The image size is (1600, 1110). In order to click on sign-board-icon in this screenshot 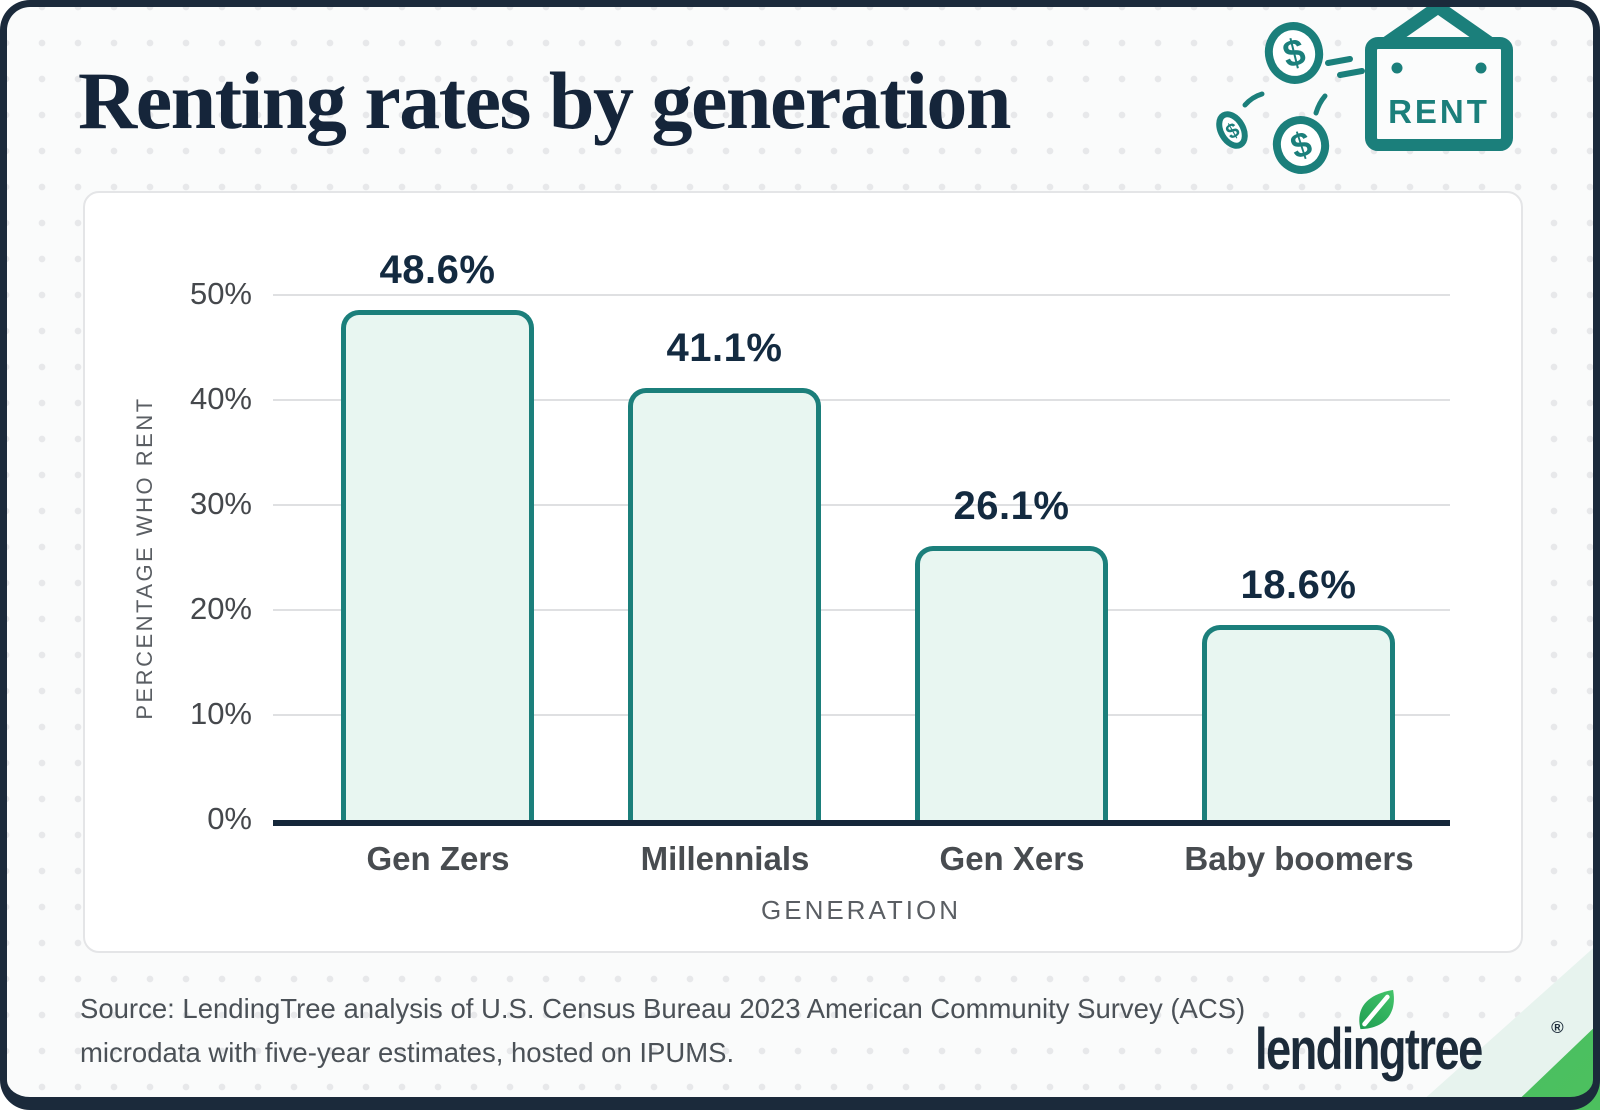, I will do `click(1439, 94)`.